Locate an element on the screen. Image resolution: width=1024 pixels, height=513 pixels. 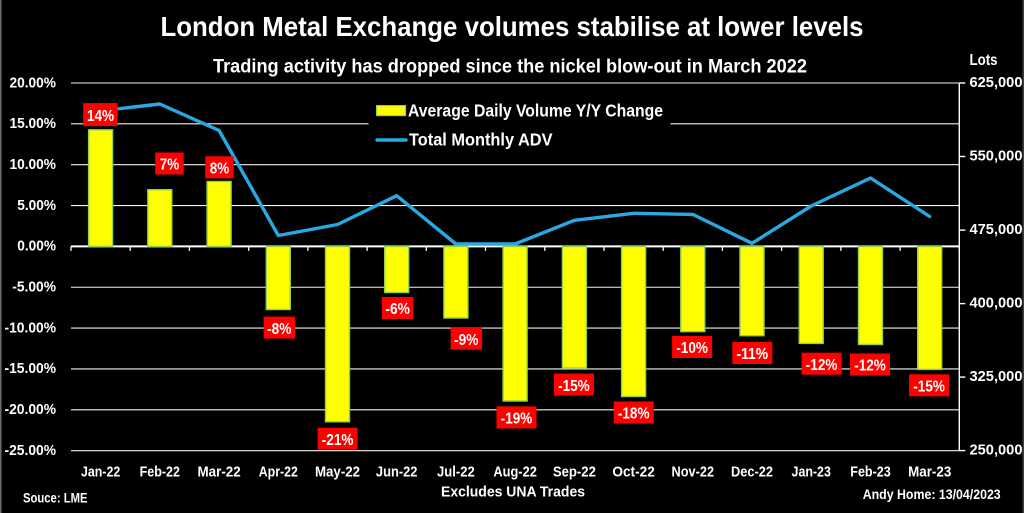
svg-text: 0.00% is located at coordinates (36, 246).